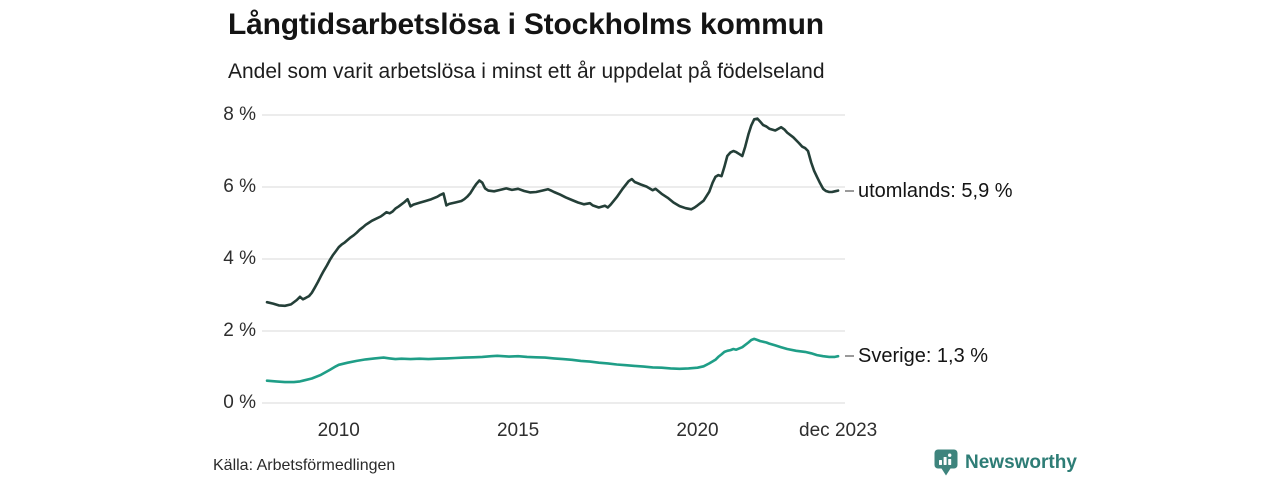  Describe the element at coordinates (239, 258) in the screenshot. I see `y-tick-label: 4 %` at that location.